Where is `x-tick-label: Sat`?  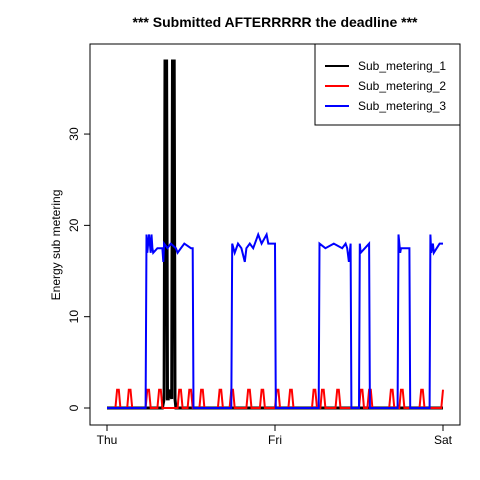
x-tick-label: Sat is located at coordinates (443, 440).